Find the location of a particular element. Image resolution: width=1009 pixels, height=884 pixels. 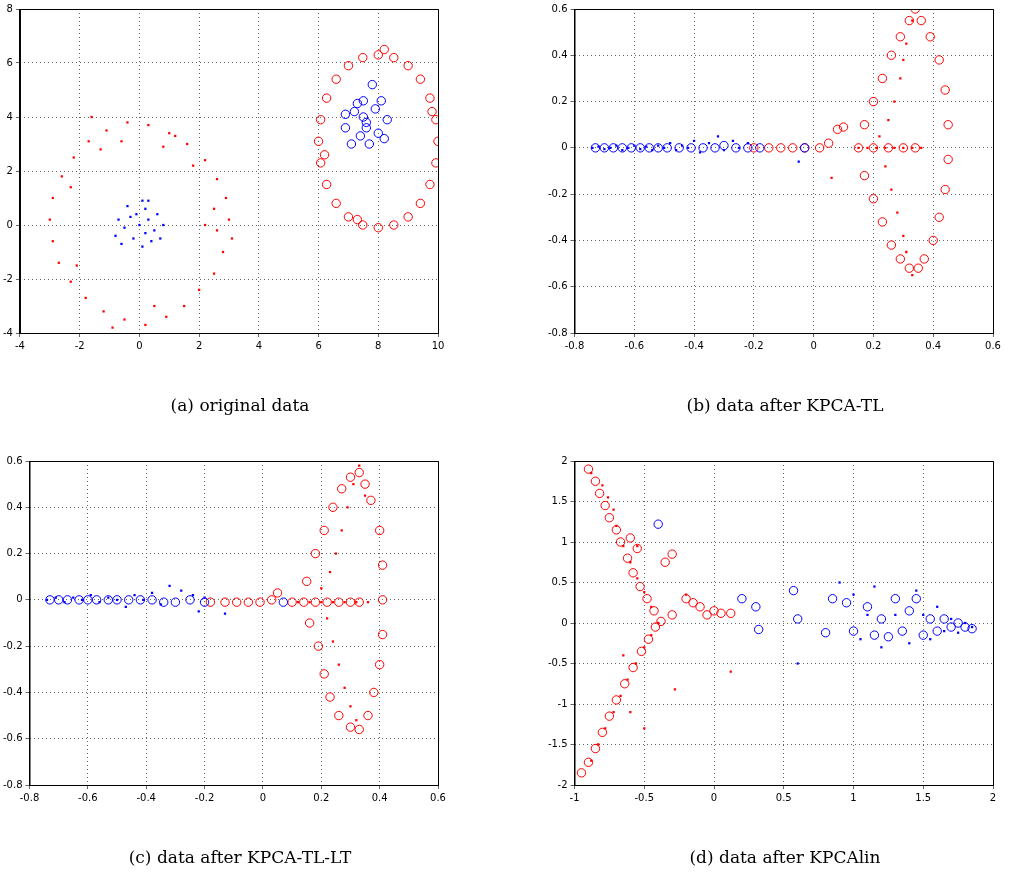

y-tick-label: -1.5 is located at coordinates (558, 744).